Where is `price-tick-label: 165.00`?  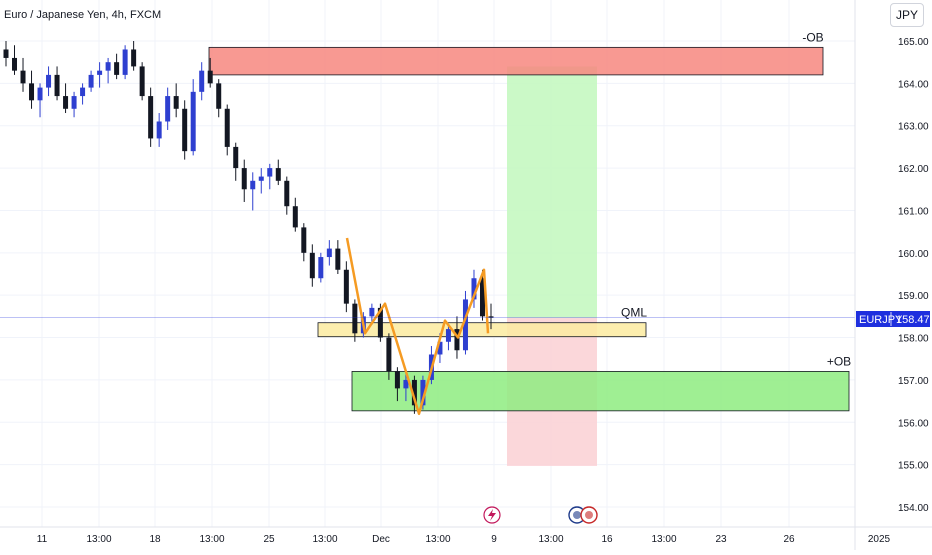 price-tick-label: 165.00 is located at coordinates (913, 42).